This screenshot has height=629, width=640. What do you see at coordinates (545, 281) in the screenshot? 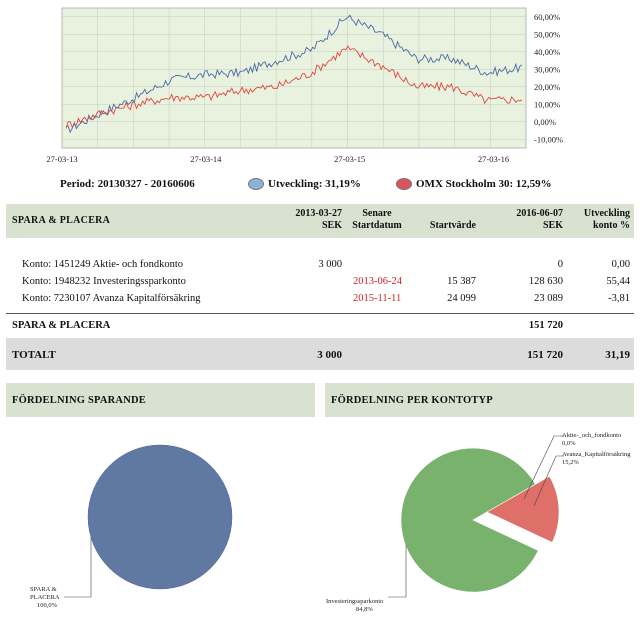
I see `end-value: 128 630` at bounding box center [545, 281].